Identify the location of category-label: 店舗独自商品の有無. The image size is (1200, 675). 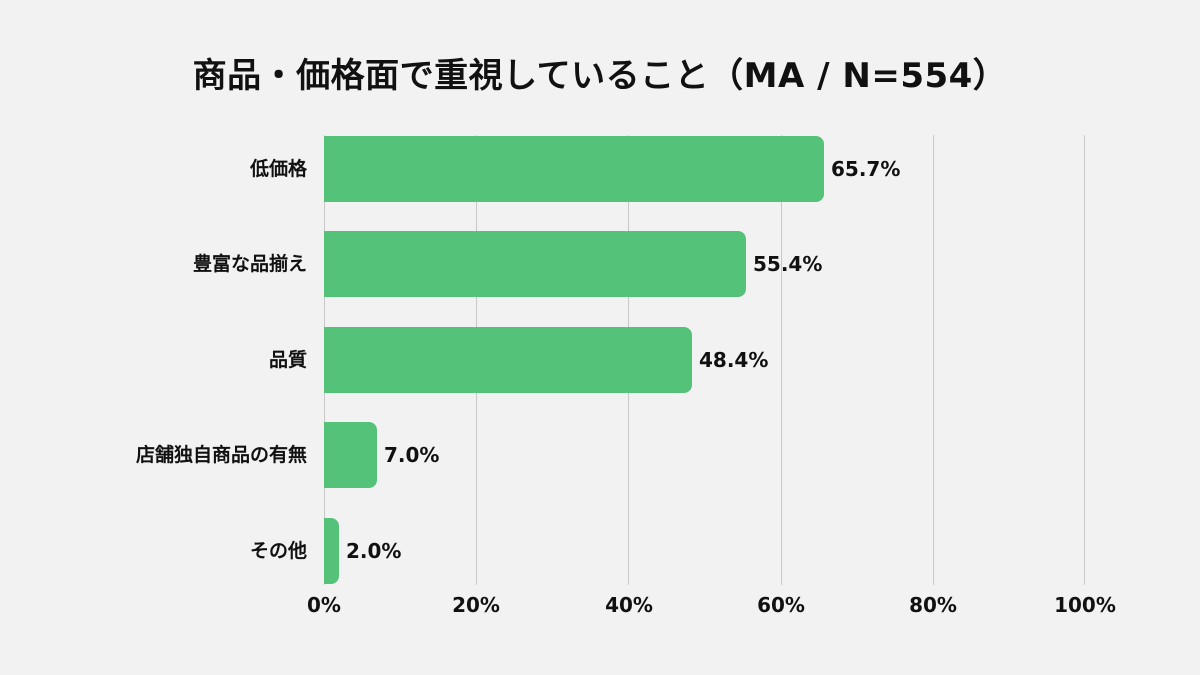
(221, 455).